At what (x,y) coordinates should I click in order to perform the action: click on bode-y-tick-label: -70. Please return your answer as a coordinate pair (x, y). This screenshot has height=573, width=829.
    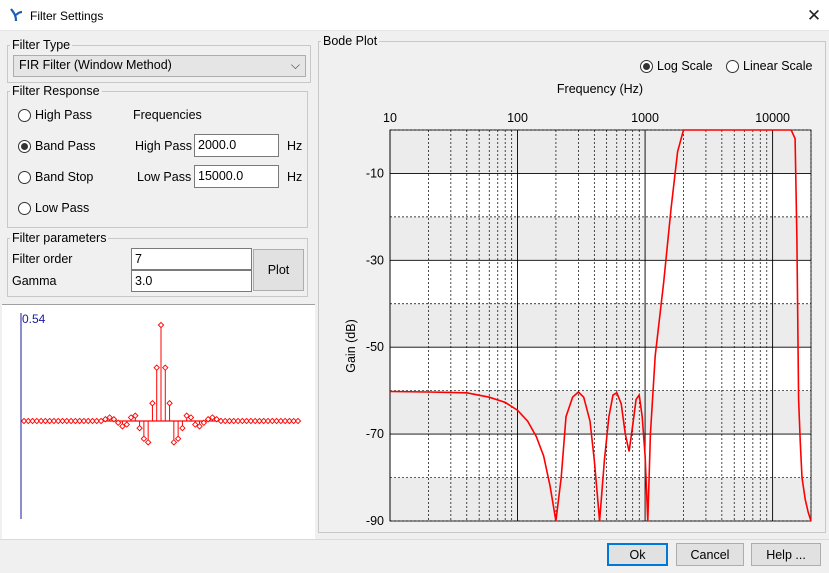
    Looking at the image, I should click on (375, 434).